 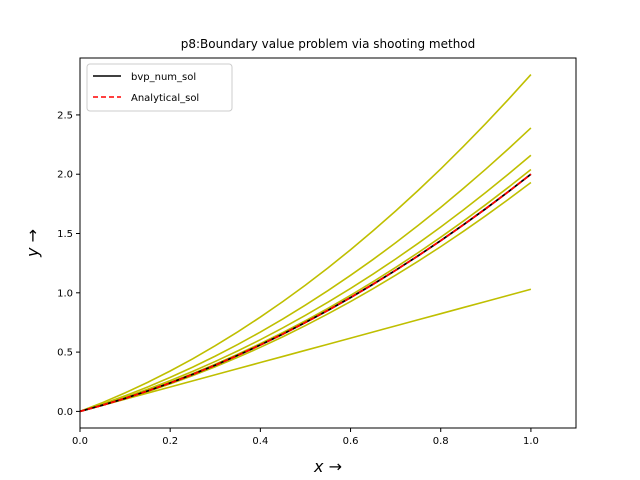 What do you see at coordinates (65, 293) in the screenshot?
I see `y-tick-label: 1.0` at bounding box center [65, 293].